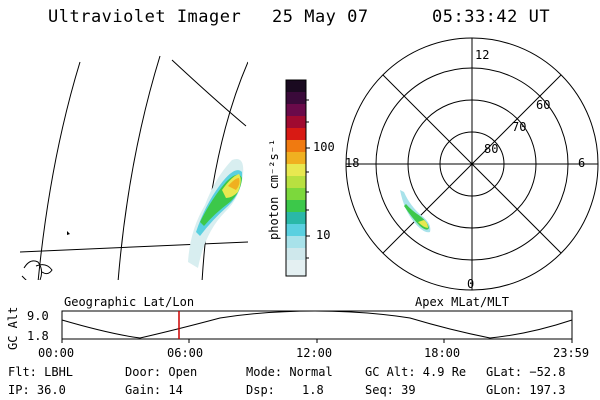  What do you see at coordinates (324, 147) in the screenshot?
I see `colorbar-tick-100: 100` at bounding box center [324, 147].